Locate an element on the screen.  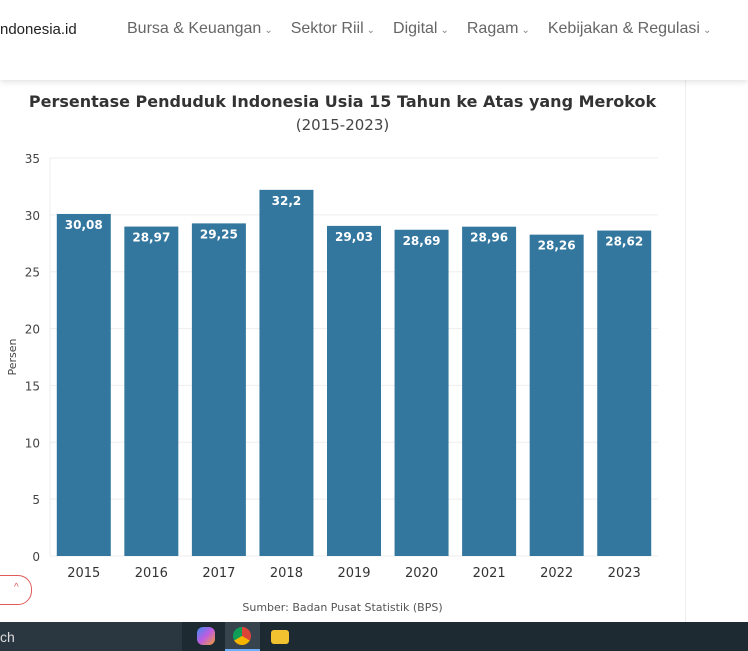
data-label-2020: 28,69 is located at coordinates (422, 241).